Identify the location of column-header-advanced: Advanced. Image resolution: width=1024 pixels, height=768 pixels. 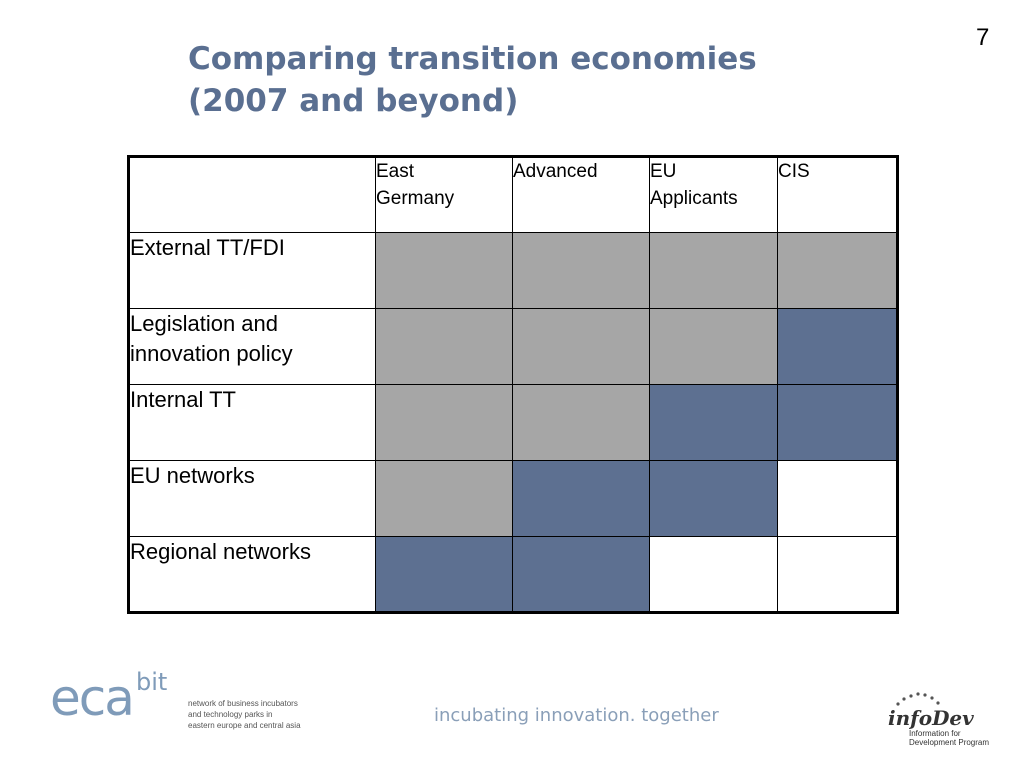
(581, 194).